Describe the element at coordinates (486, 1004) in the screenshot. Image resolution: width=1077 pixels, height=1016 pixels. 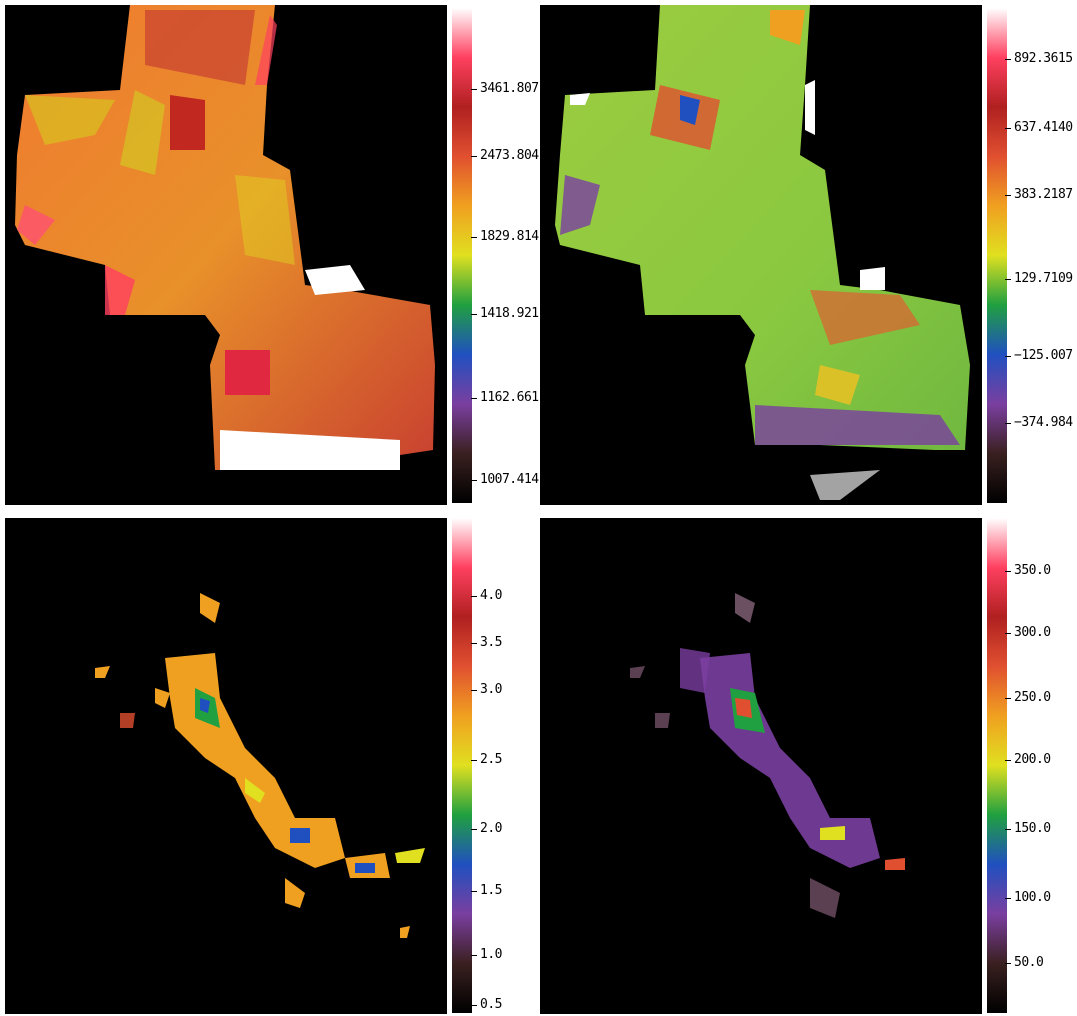
I see `colorbar-tick-label: 0.5` at that location.